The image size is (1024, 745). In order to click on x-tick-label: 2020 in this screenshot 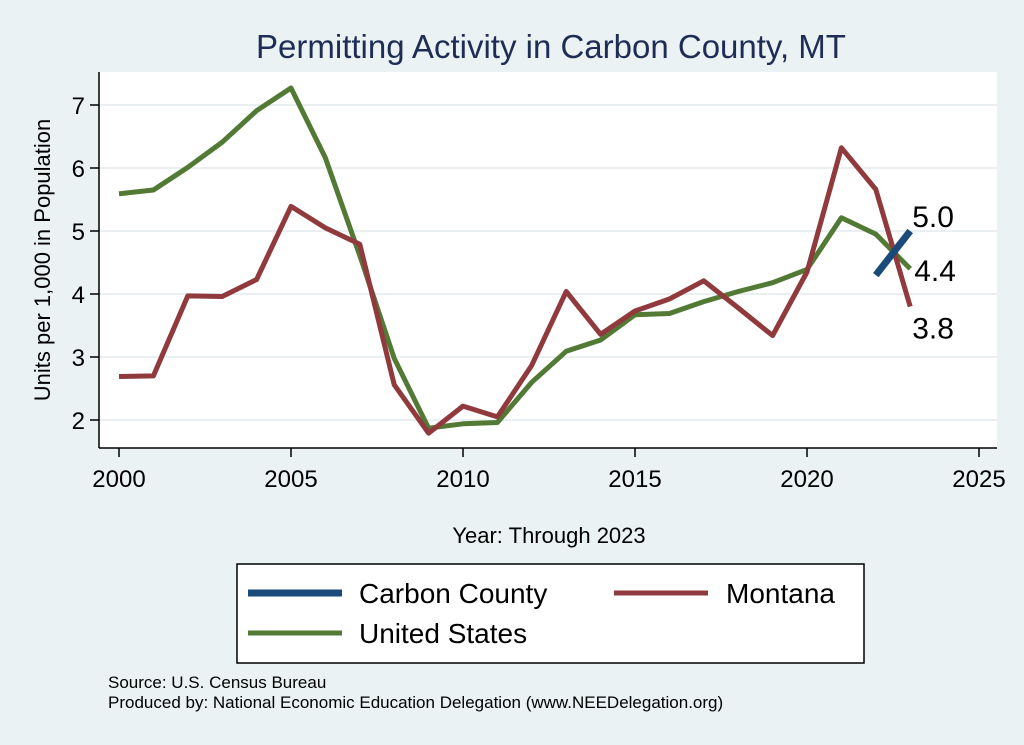, I will do `click(806, 479)`.